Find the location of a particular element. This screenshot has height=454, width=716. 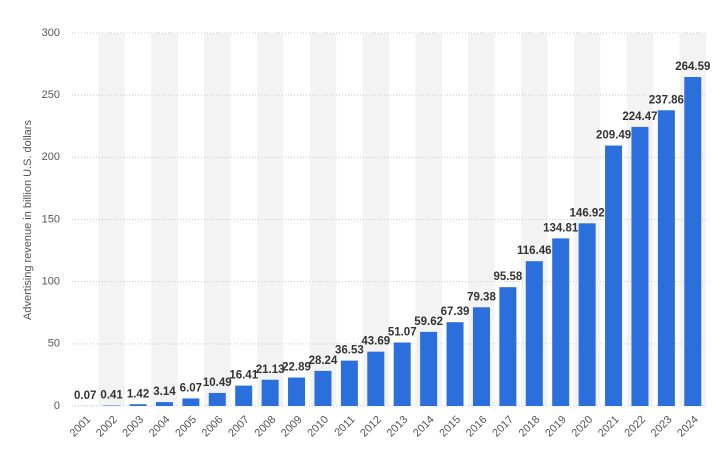

x-tick-label: 2007 is located at coordinates (239, 427).